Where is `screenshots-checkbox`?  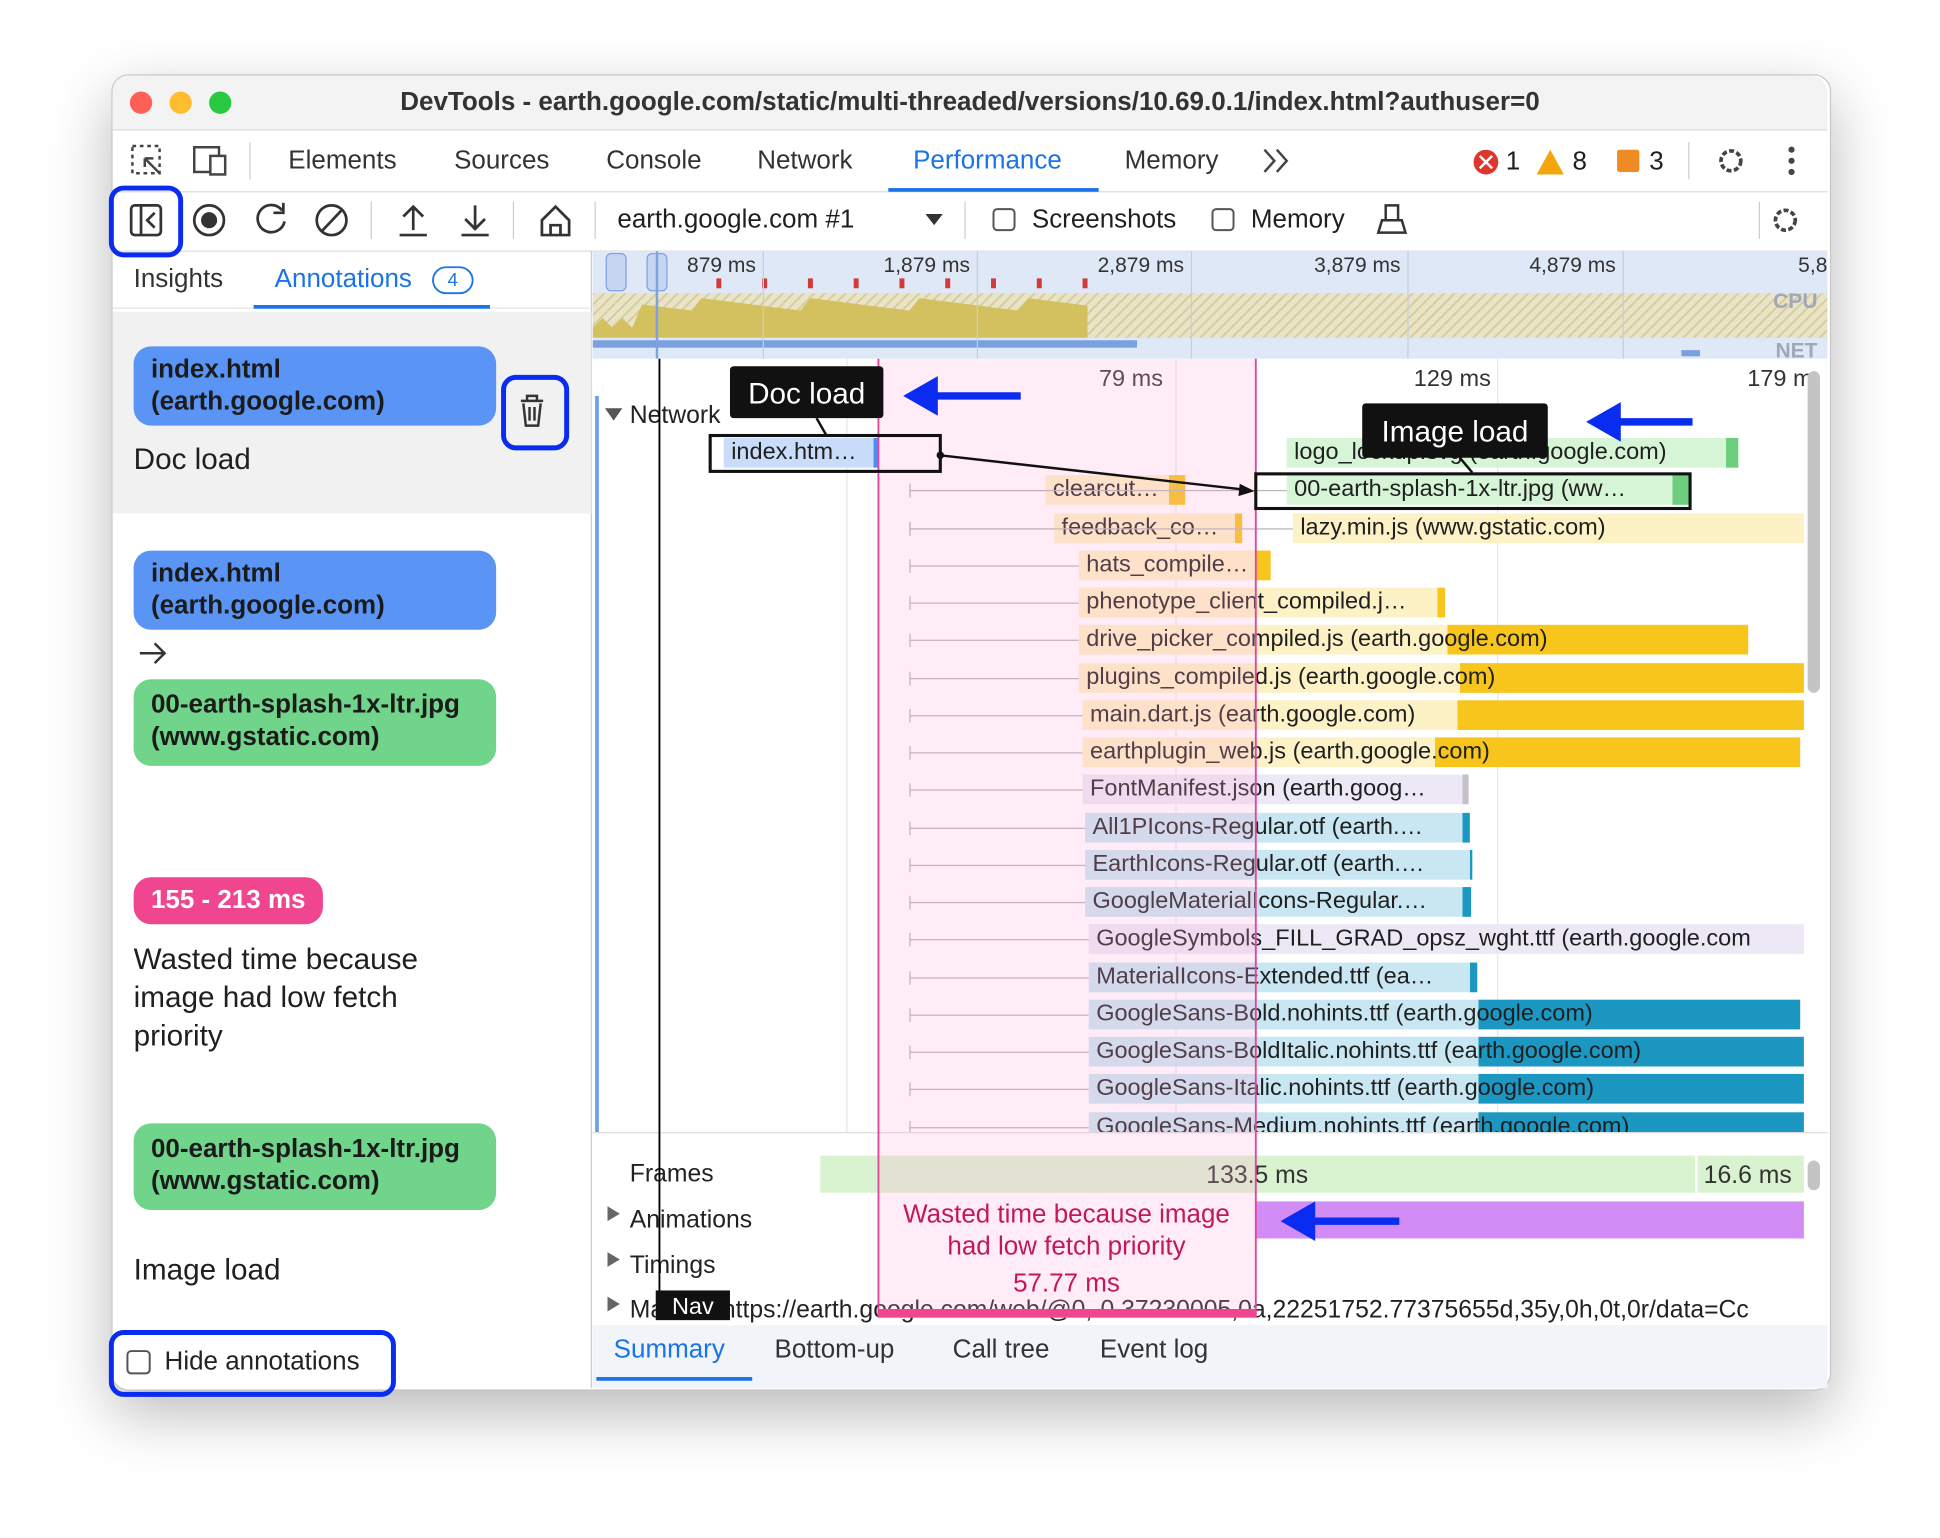
screenshots-checkbox is located at coordinates (1004, 220).